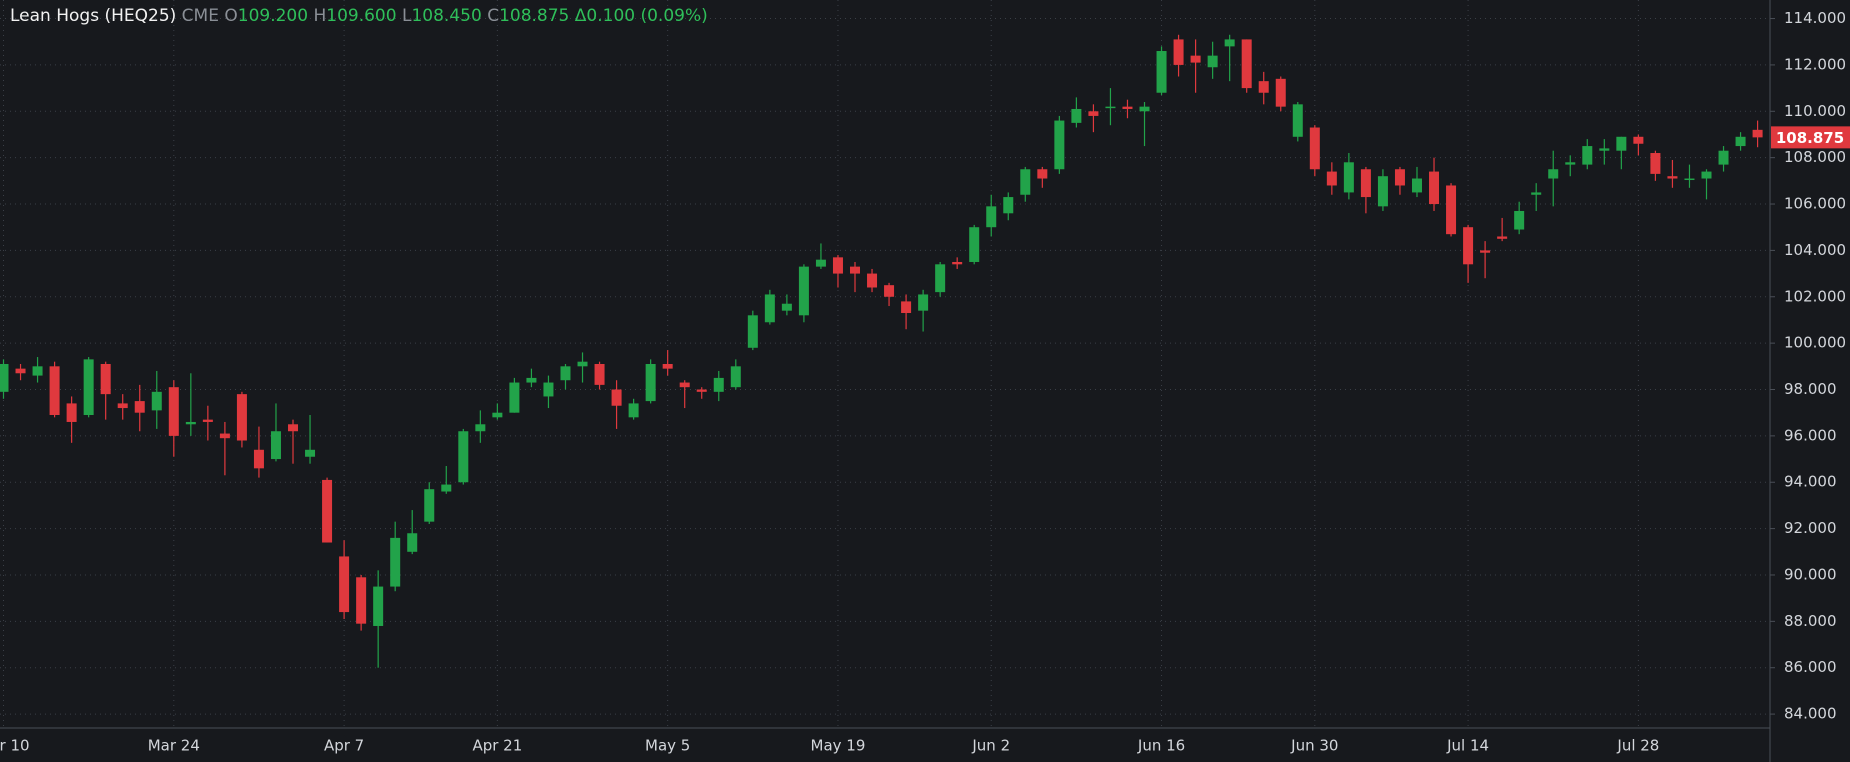 This screenshot has height=762, width=1850. What do you see at coordinates (344, 746) in the screenshot?
I see `x-tick-label: Apr 7` at bounding box center [344, 746].